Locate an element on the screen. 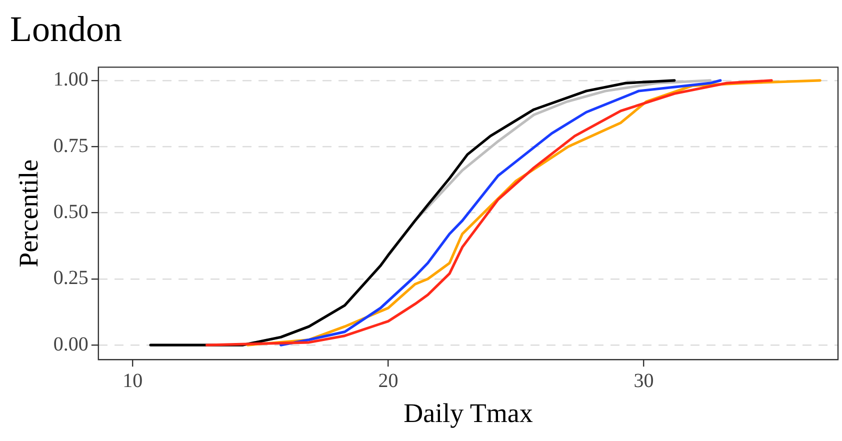 This screenshot has width=842, height=441. x-tick-label: 30 is located at coordinates (644, 381).